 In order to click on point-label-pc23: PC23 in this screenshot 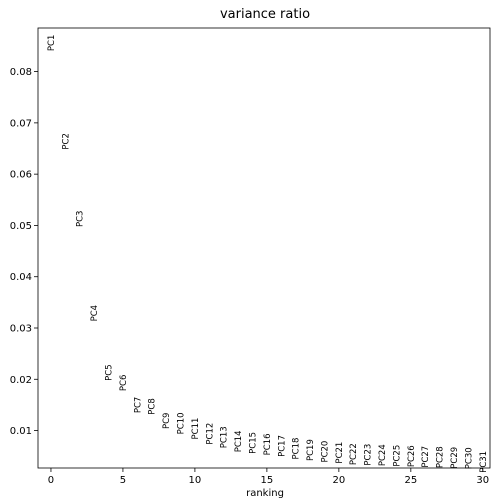, I will do `click(369, 455)`.